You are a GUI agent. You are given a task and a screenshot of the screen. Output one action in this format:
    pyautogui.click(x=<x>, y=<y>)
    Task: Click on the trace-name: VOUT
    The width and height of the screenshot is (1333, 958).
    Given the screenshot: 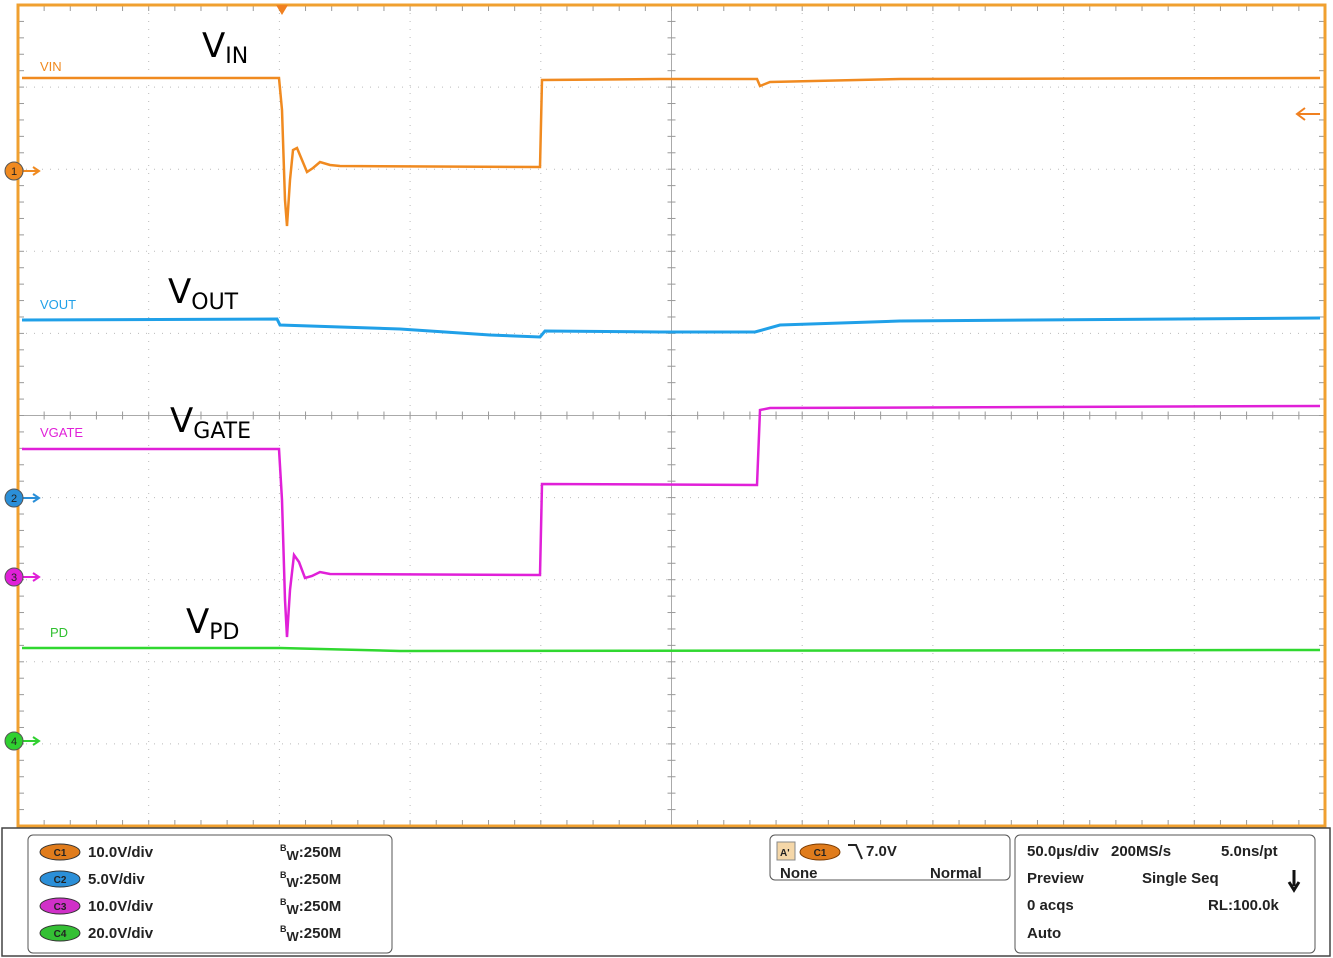 What is the action you would take?
    pyautogui.click(x=203, y=293)
    